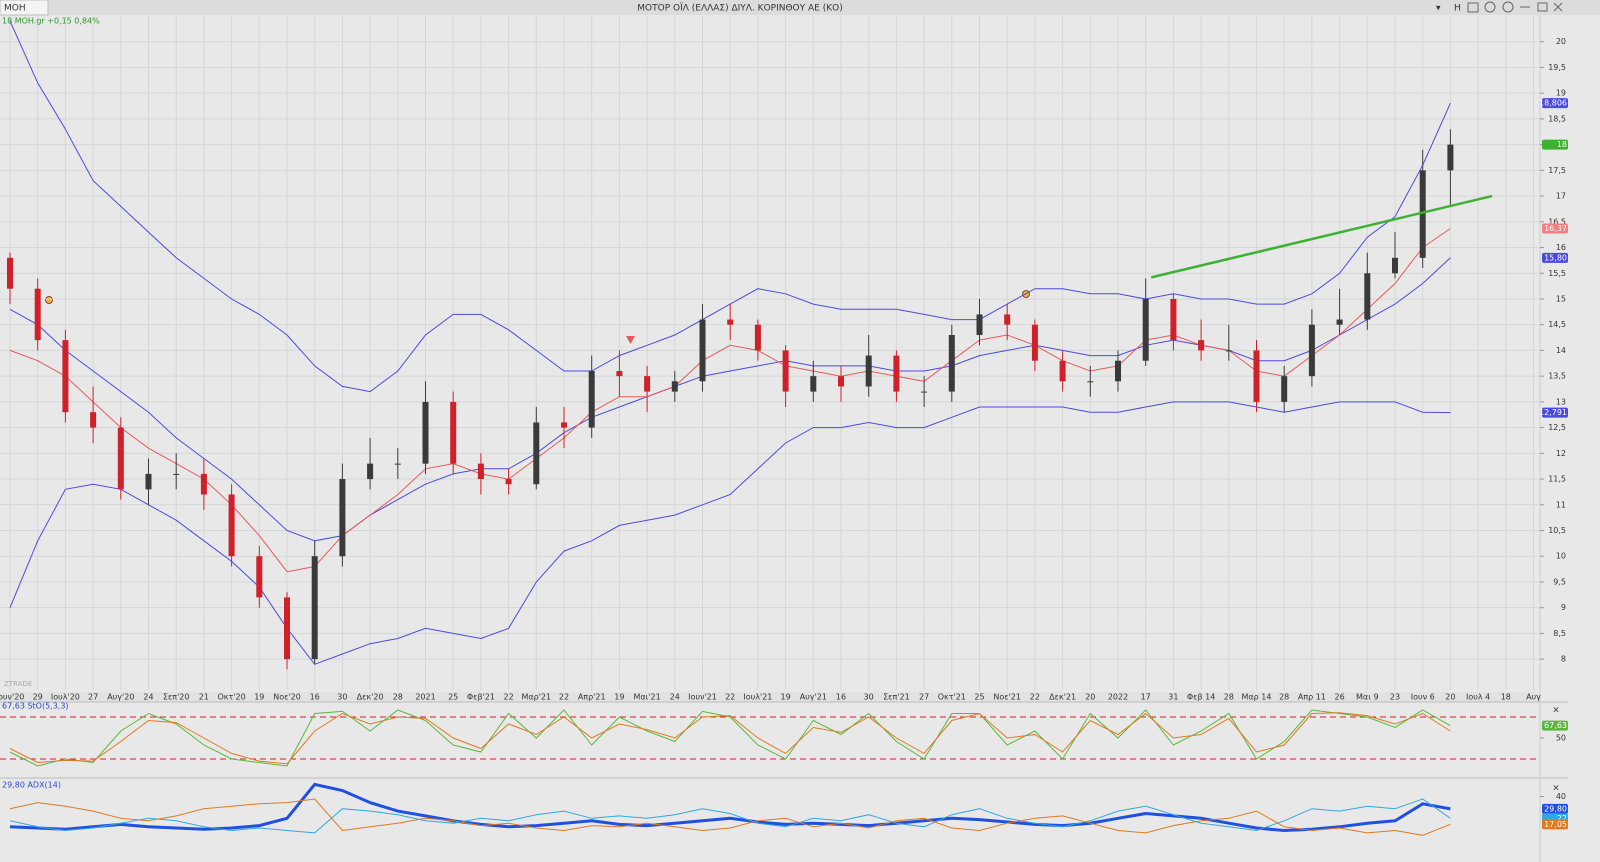 This screenshot has height=862, width=1600. Describe the element at coordinates (1557, 67) in the screenshot. I see `y-tick-label: 19,5` at that location.